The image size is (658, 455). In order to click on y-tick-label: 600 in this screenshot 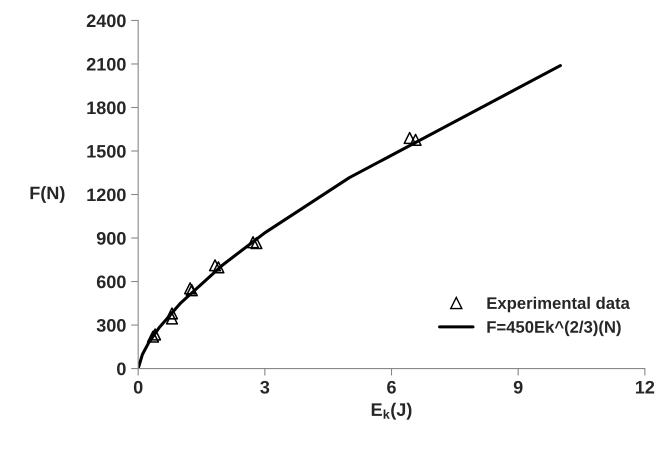, I will do `click(111, 281)`.